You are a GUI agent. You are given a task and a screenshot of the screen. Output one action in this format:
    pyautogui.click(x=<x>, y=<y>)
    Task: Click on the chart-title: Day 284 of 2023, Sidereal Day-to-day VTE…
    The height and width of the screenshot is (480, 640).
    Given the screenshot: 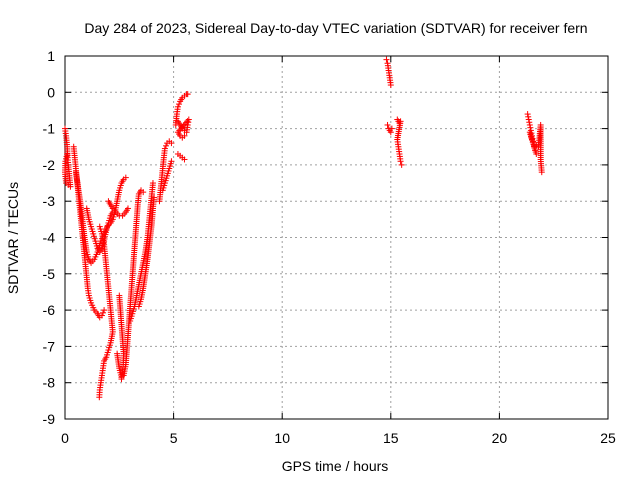 What is the action you would take?
    pyautogui.click(x=335, y=28)
    